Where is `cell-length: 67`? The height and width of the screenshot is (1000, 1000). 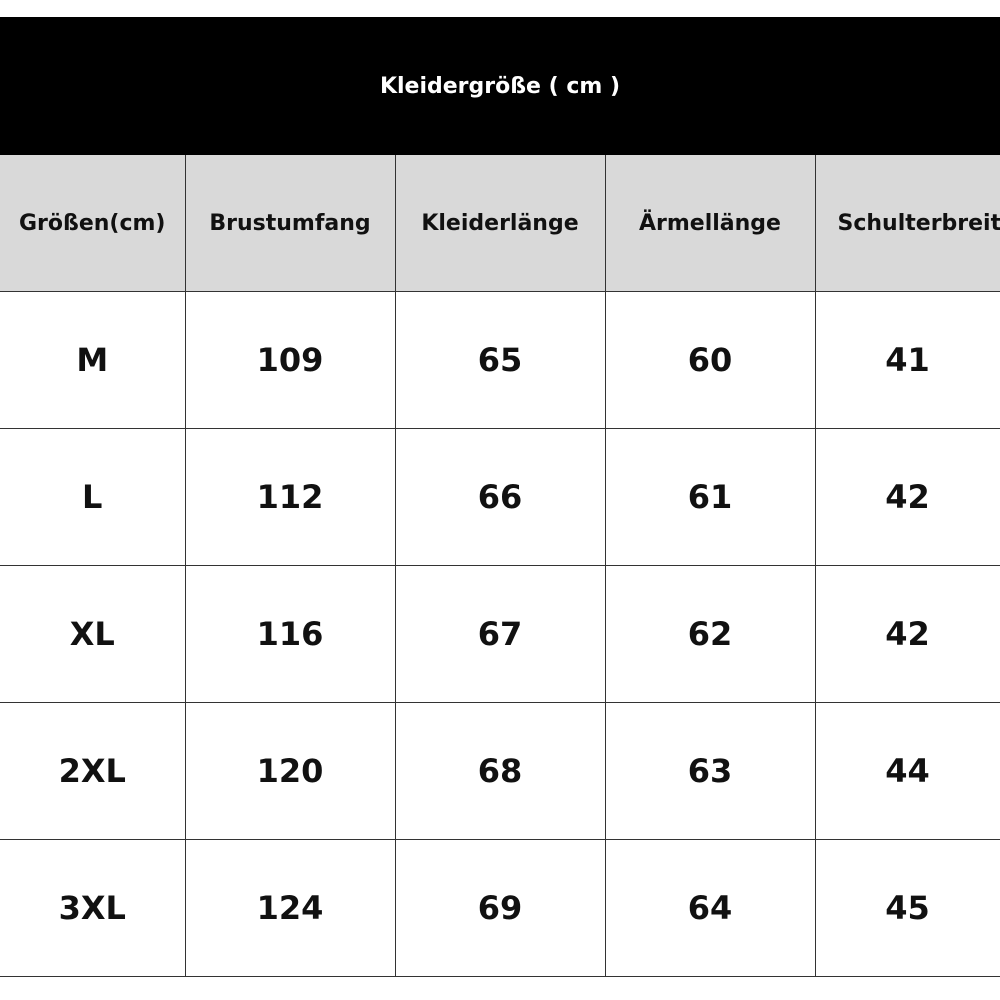
cell-length: 67 is located at coordinates (500, 634).